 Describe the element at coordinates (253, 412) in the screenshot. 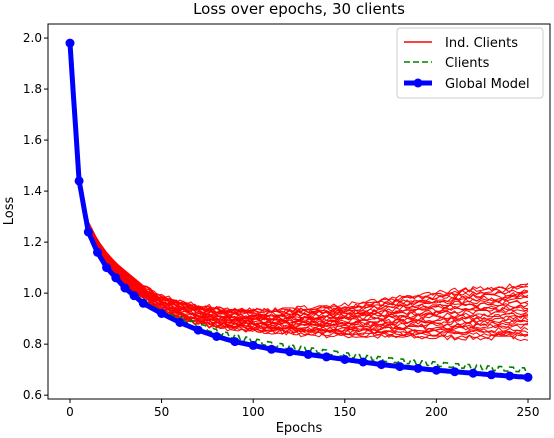

I see `x-tick-label: 100` at that location.